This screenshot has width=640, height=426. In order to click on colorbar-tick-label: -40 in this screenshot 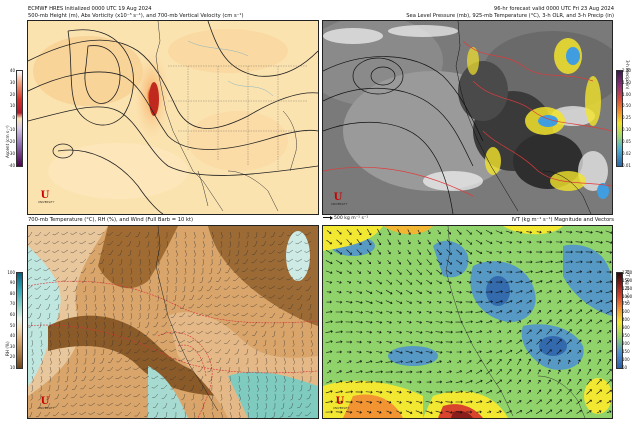, I will do `click(11, 165)`.